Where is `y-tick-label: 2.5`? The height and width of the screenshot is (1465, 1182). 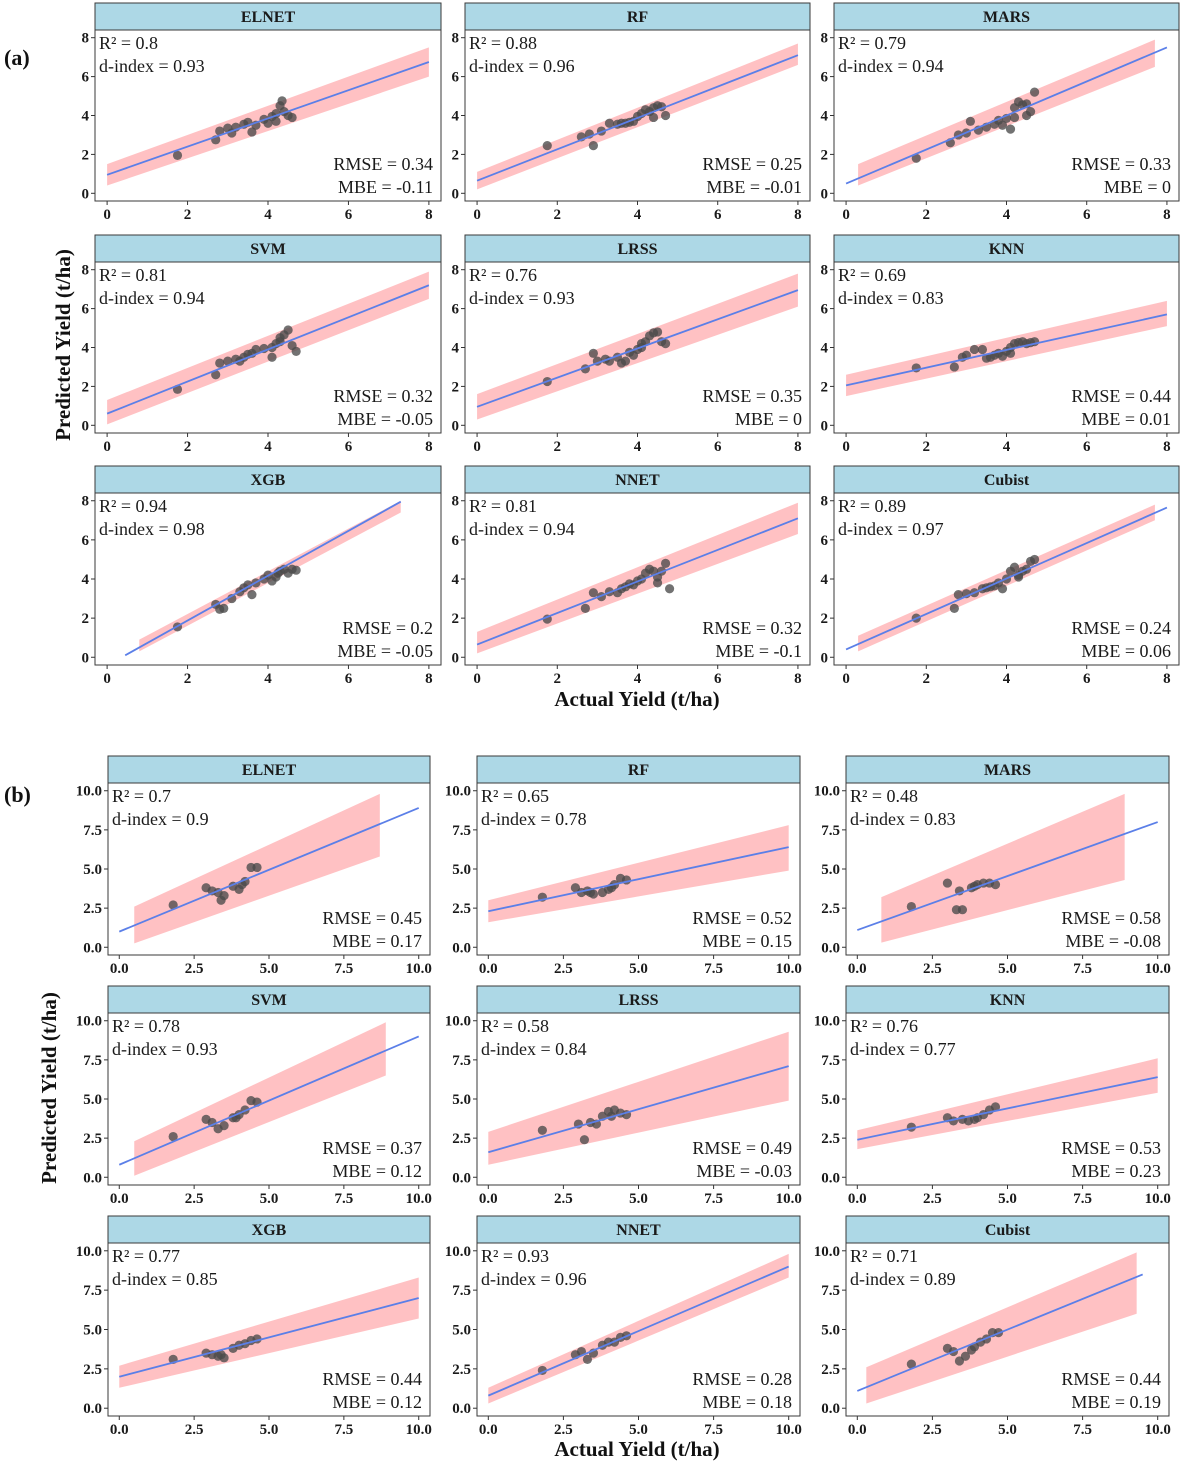 y-tick-label: 2.5 is located at coordinates (92, 909).